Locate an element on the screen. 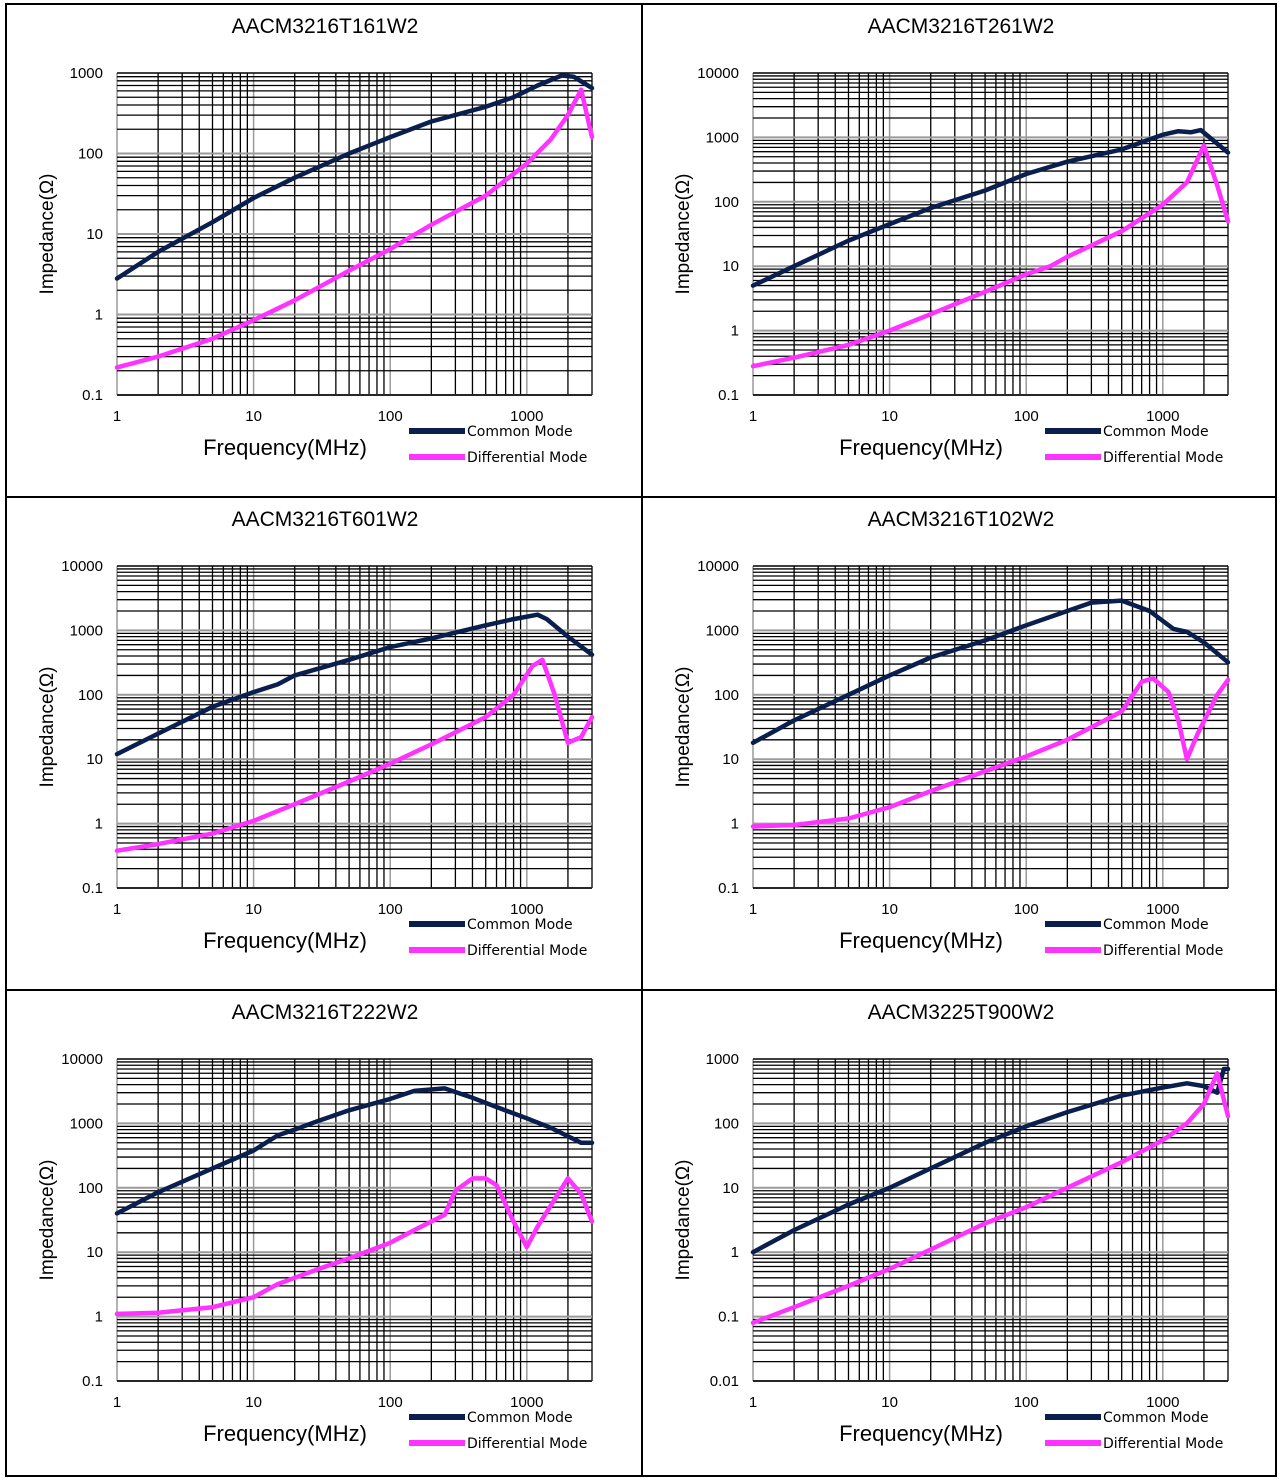  chart-title: AACM3225T900W2 is located at coordinates (961, 1012).